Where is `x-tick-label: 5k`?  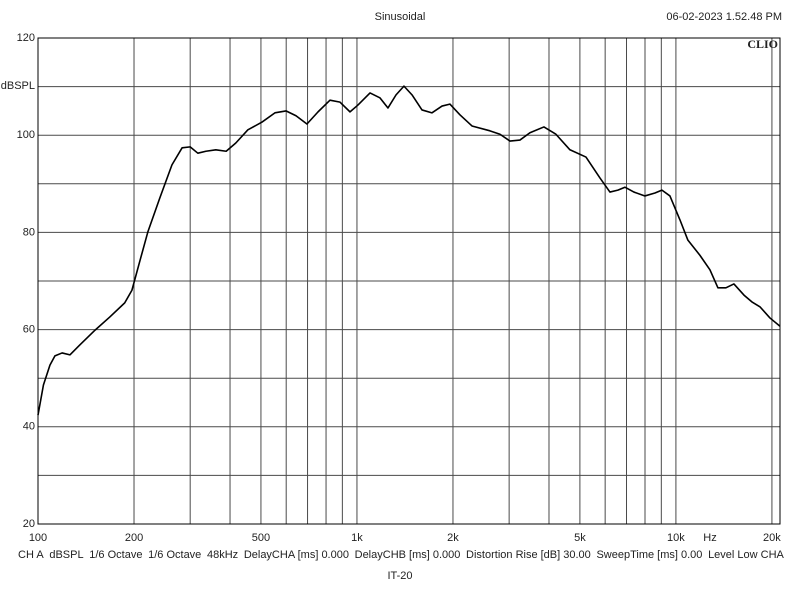
x-tick-label: 5k is located at coordinates (580, 538).